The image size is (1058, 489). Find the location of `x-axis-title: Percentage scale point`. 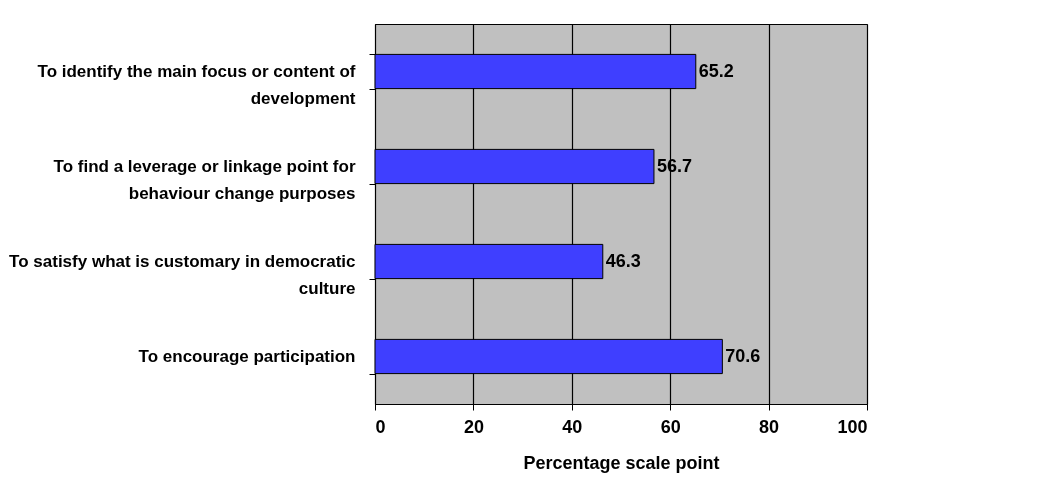

x-axis-title: Percentage scale point is located at coordinates (621, 462).